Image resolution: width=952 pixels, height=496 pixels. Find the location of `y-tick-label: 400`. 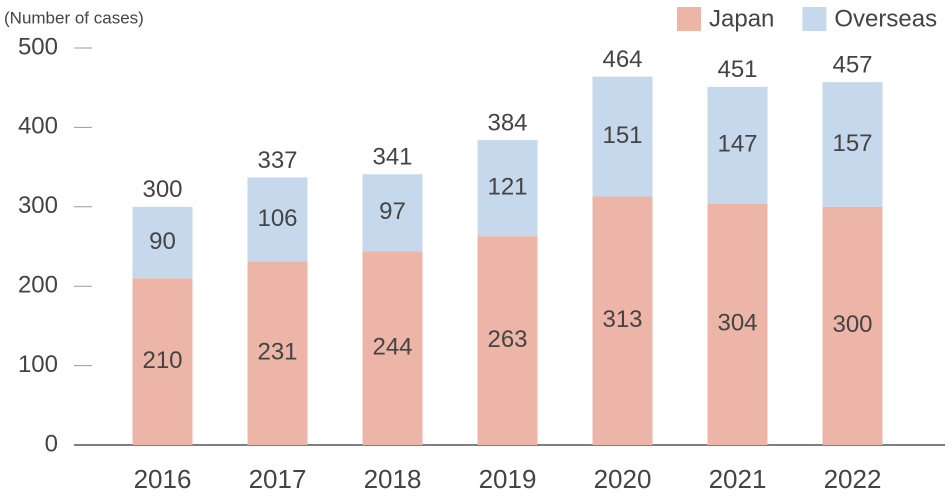

y-tick-label: 400 is located at coordinates (38, 126).